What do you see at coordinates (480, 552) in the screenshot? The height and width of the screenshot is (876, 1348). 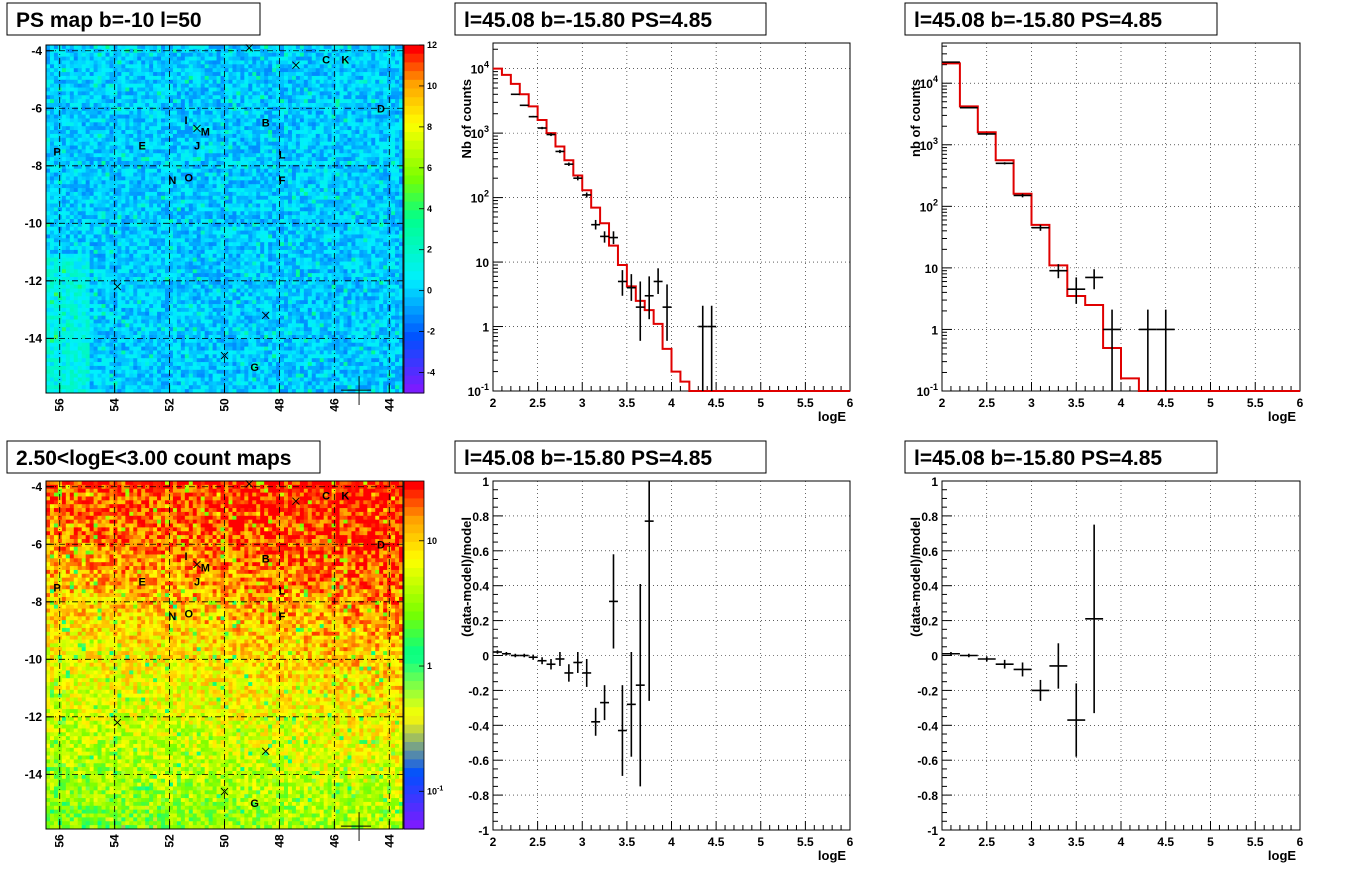 I see `y-tick-label: 0.6` at bounding box center [480, 552].